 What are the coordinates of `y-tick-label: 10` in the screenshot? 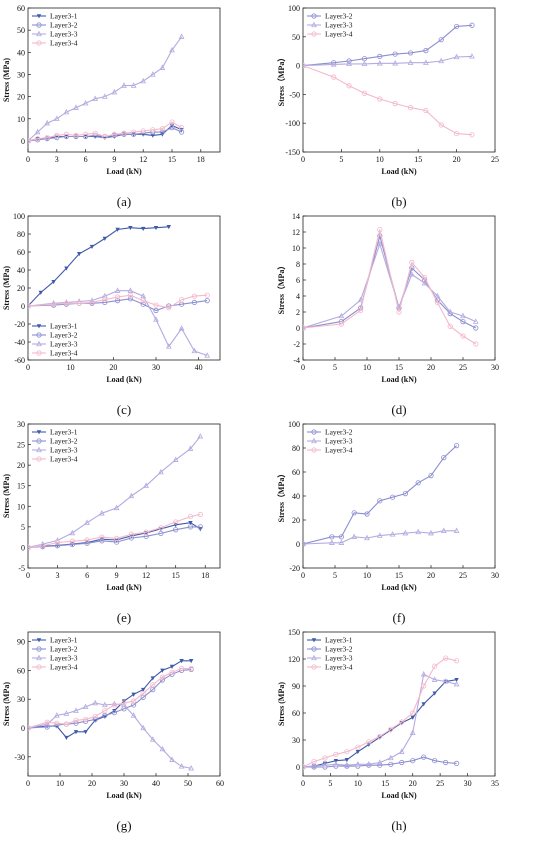 It's located at (21, 119).